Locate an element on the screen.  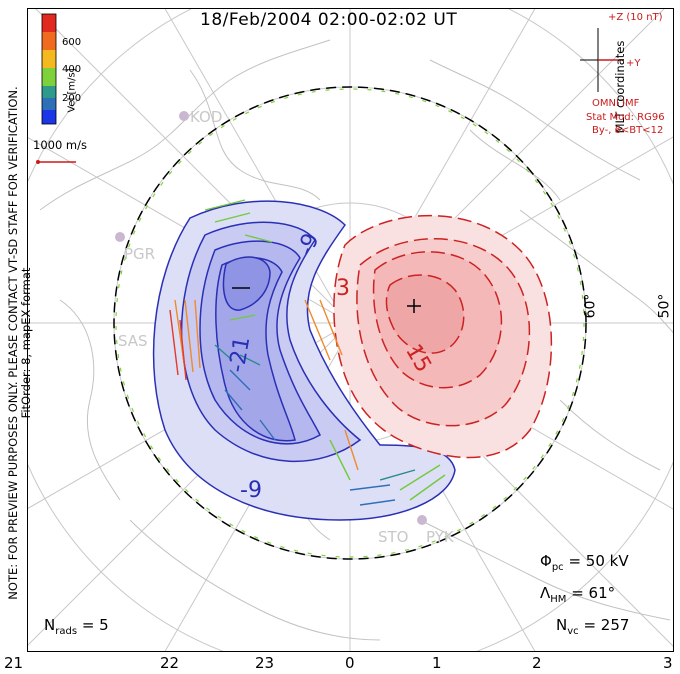
imf-model: Stat Mod: RG96 is located at coordinates (625, 117).